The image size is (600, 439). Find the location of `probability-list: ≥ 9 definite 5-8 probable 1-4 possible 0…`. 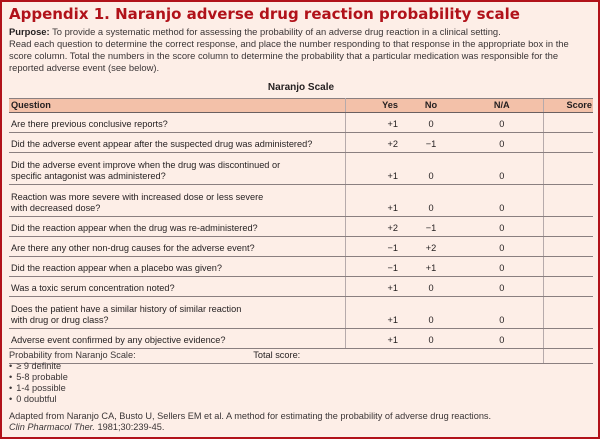

probability-list: ≥ 9 definite 5-8 probable 1-4 possible 0… is located at coordinates (72, 383).